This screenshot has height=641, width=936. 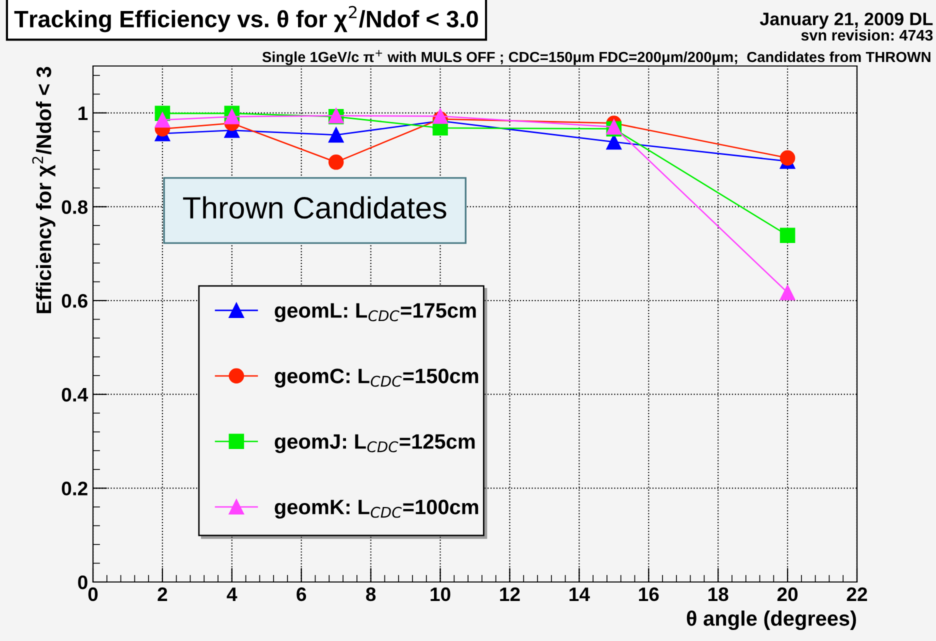 What do you see at coordinates (75, 395) in the screenshot?
I see `y-tick-label: 0.4` at bounding box center [75, 395].